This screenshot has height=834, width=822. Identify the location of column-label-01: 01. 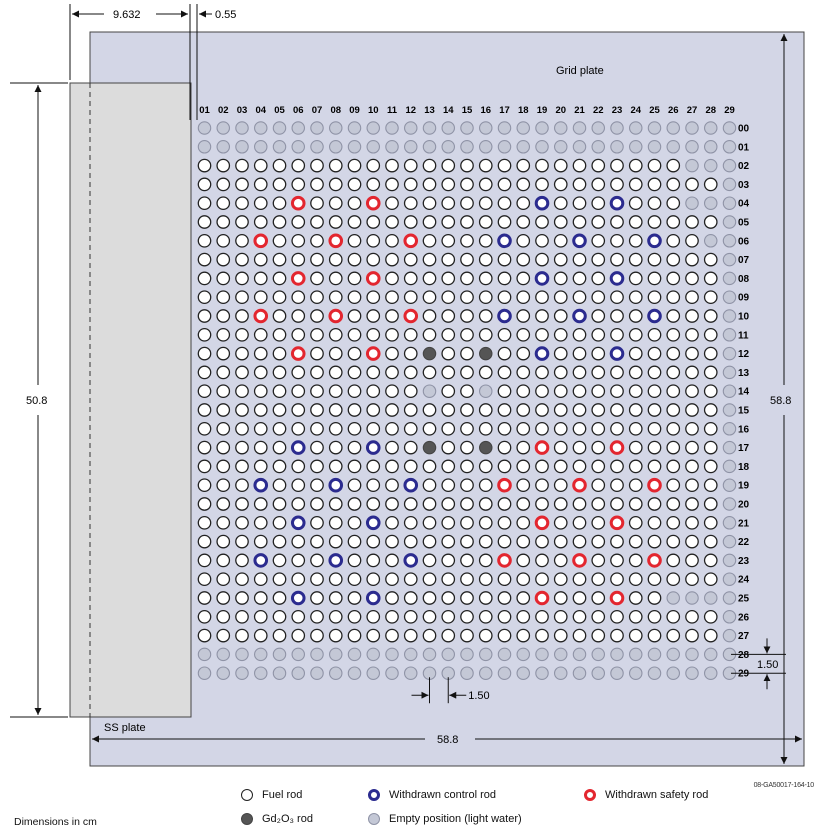
(204, 110).